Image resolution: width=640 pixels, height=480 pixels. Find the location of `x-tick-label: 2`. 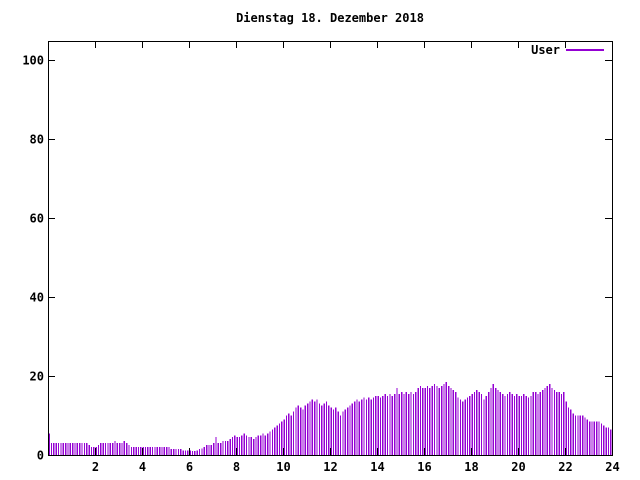

x-tick-label: 2 is located at coordinates (95, 467).